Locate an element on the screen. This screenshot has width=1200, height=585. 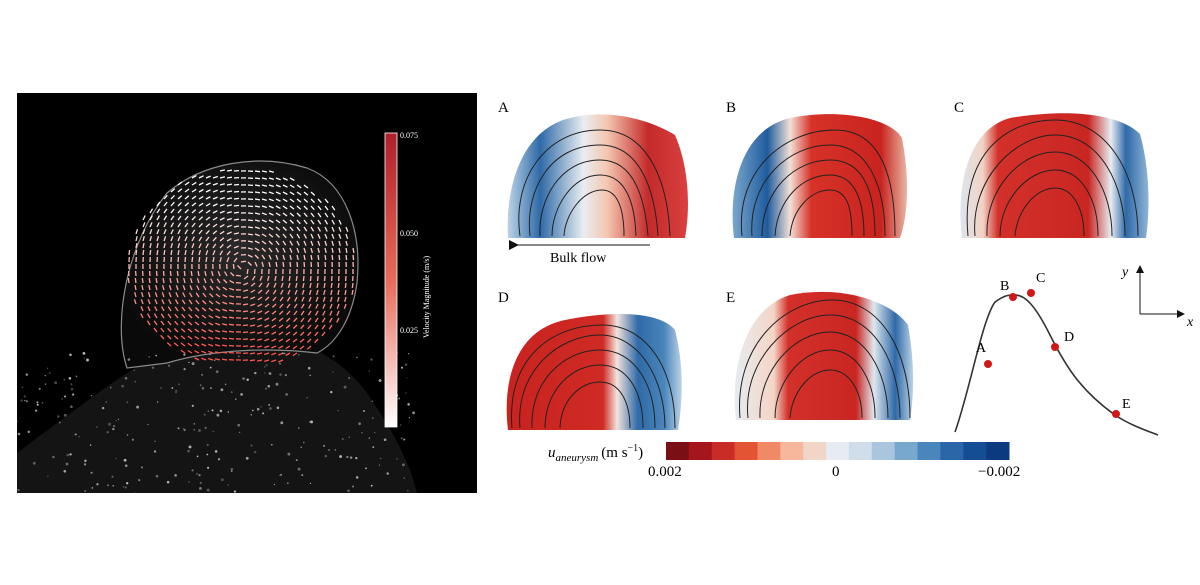
colorbar-swatch is located at coordinates (723, 451).